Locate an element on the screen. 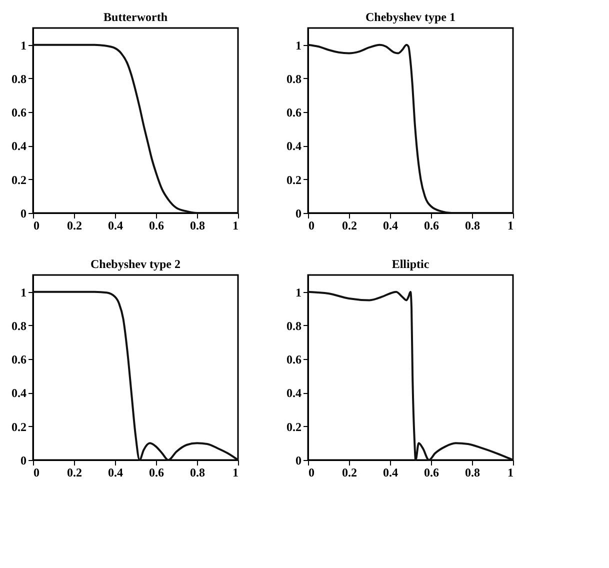 Image resolution: width=609 pixels, height=568 pixels. chart-title: Elliptic is located at coordinates (411, 264).